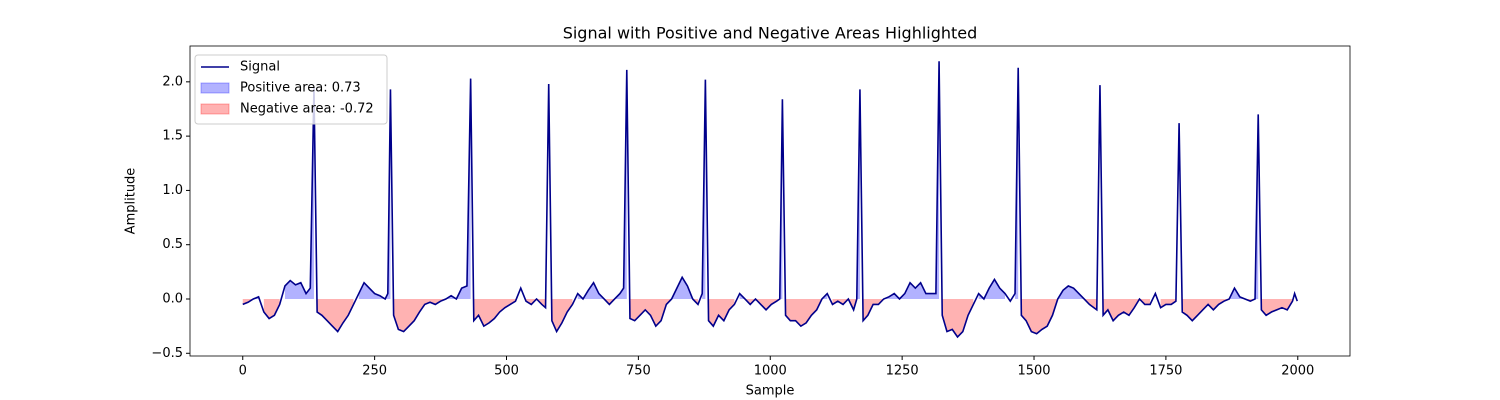 This screenshot has width=1500, height=400. What do you see at coordinates (1033, 371) in the screenshot?
I see `x-tick-label: 1500` at bounding box center [1033, 371].